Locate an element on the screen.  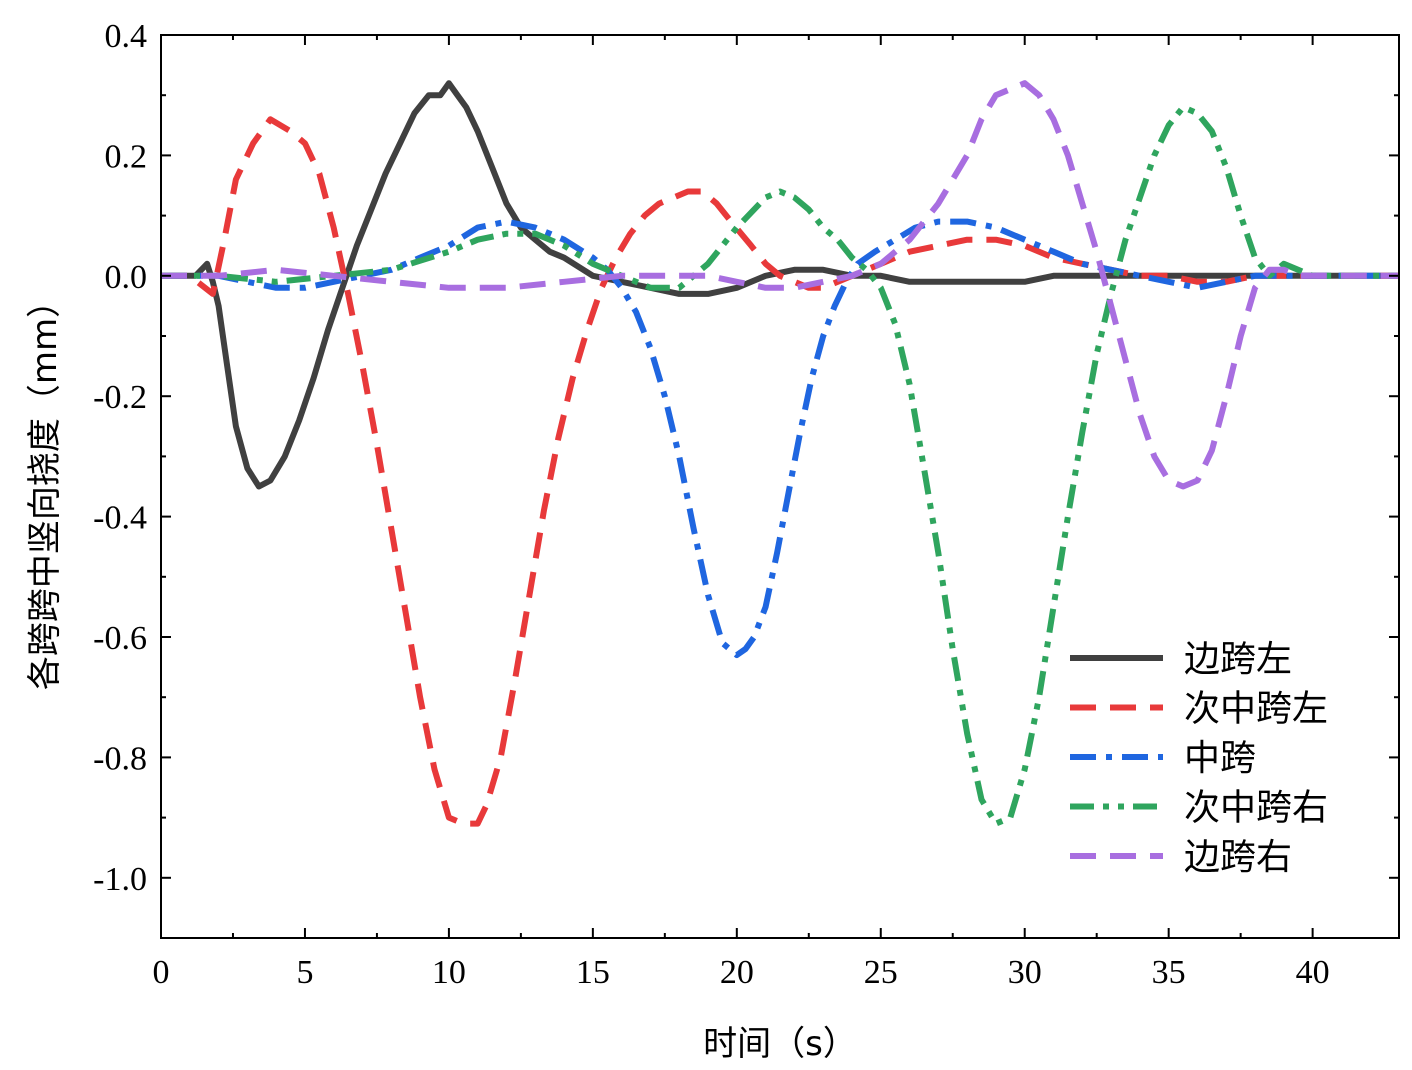
legend-label: 边跨右 is located at coordinates (1238, 857).